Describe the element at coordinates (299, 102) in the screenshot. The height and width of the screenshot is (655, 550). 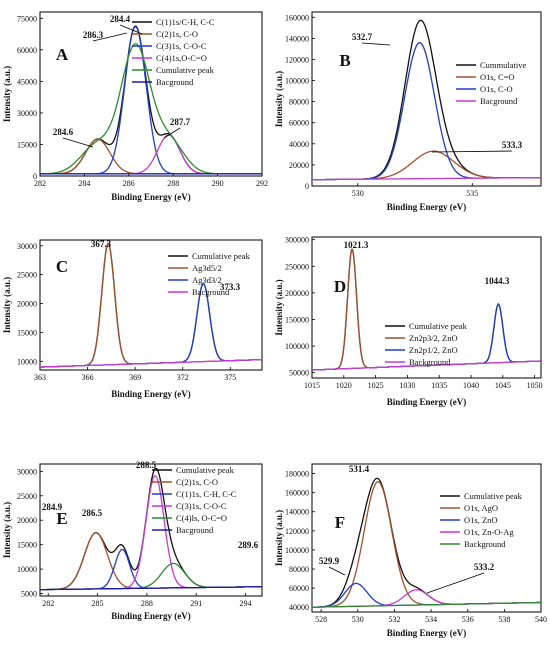
I see `panel-b-ytick-label: 80000` at that location.